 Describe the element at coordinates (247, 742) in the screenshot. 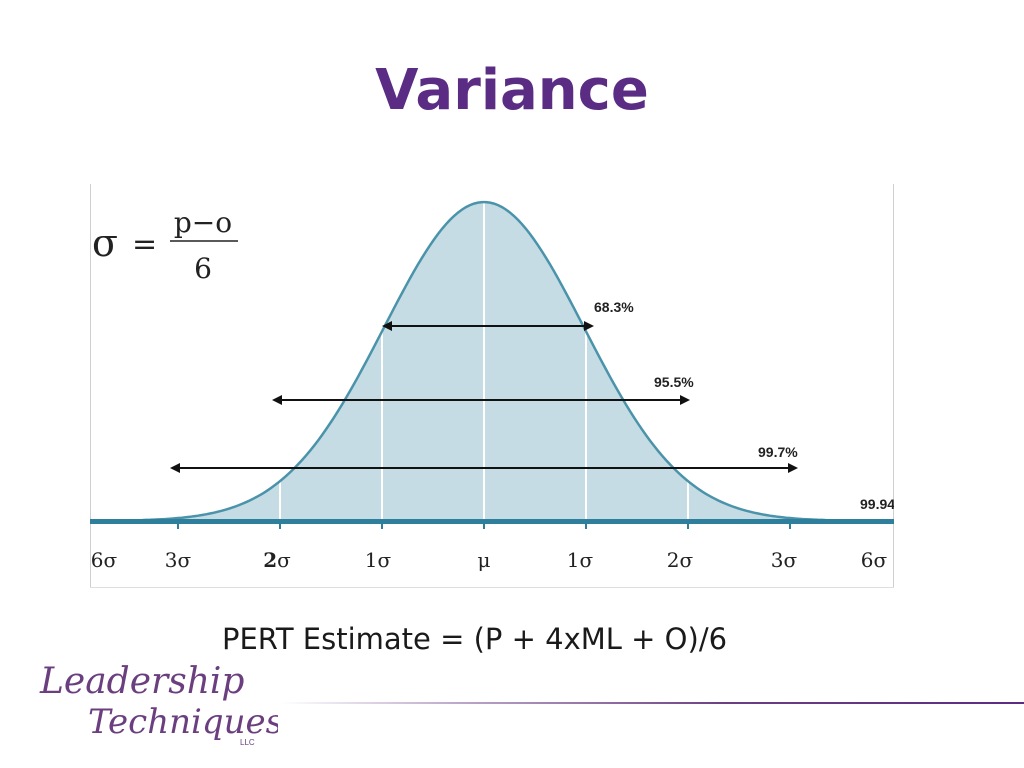

I see `logo-suffix: LLC` at that location.